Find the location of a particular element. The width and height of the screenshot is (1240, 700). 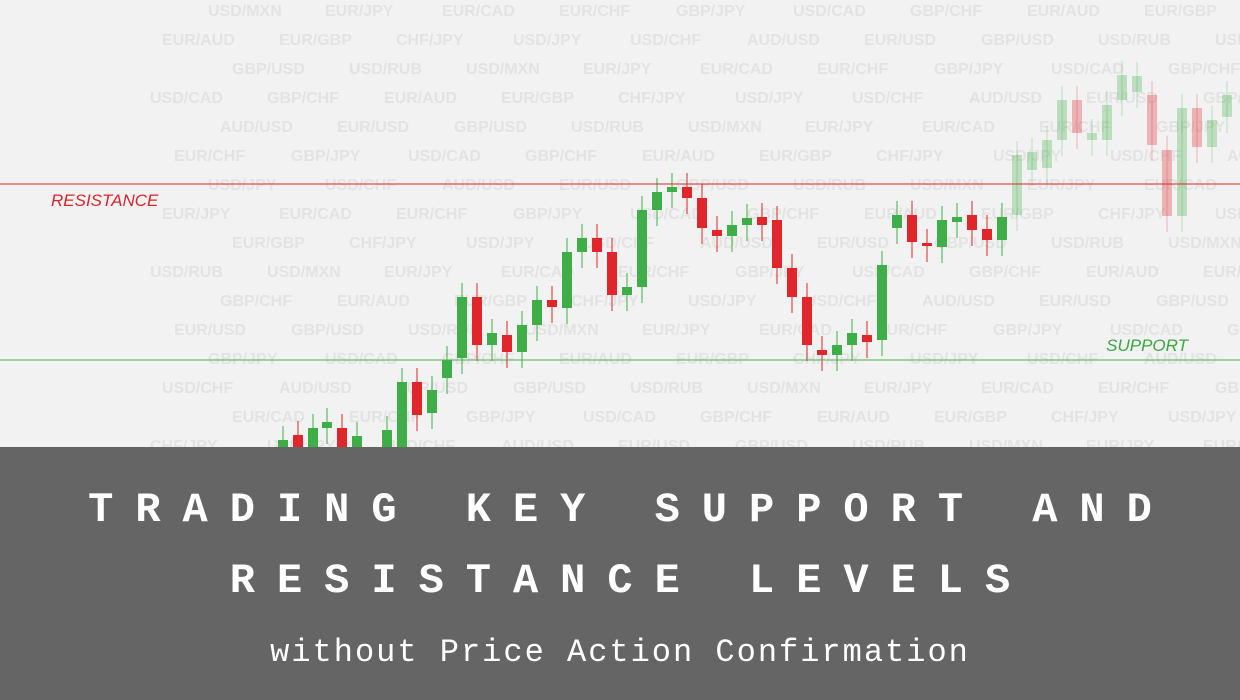

title-line: RESISTANCE LEVELS is located at coordinates (631, 581).